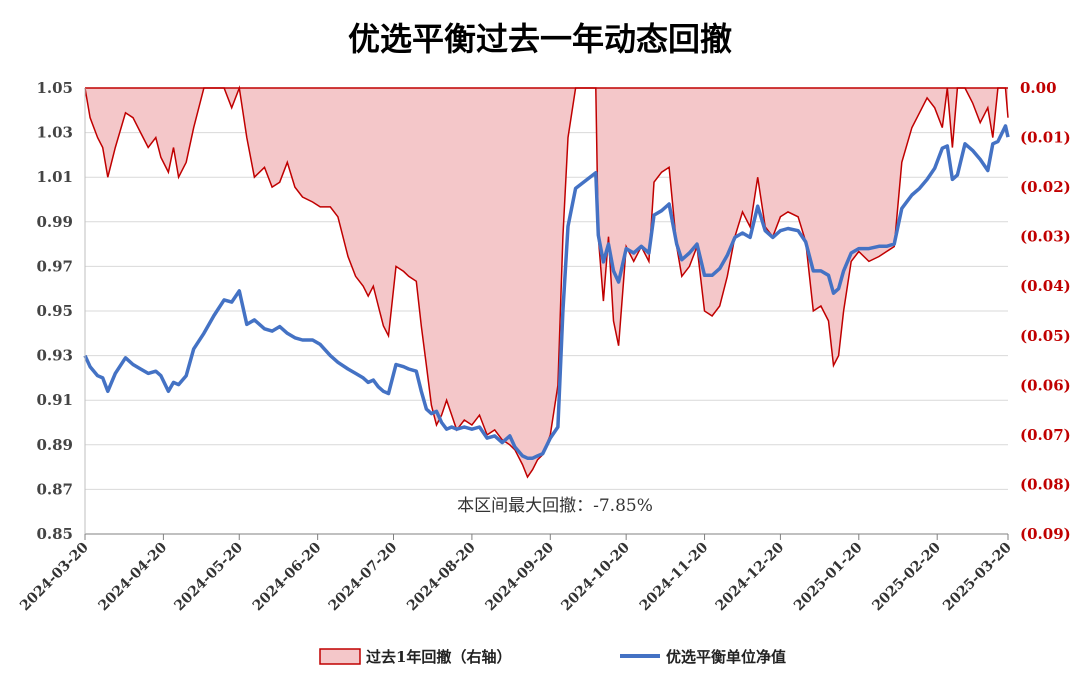 This screenshot has height=688, width=1080. What do you see at coordinates (54, 400) in the screenshot?
I see `left-tick-label: 0.91` at bounding box center [54, 400].